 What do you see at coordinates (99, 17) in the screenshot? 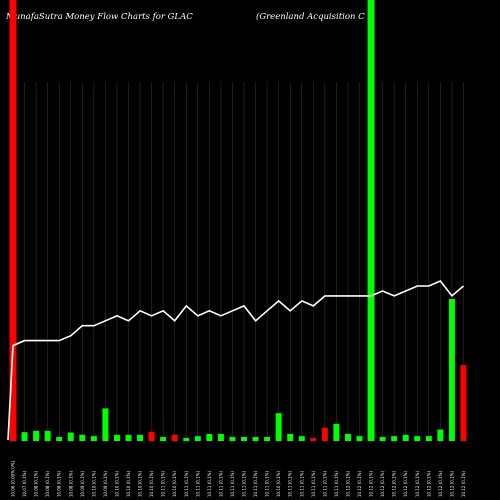
I see `chart-title: MunafaSutra Money Flow Charts for GLAC` at bounding box center [99, 17].